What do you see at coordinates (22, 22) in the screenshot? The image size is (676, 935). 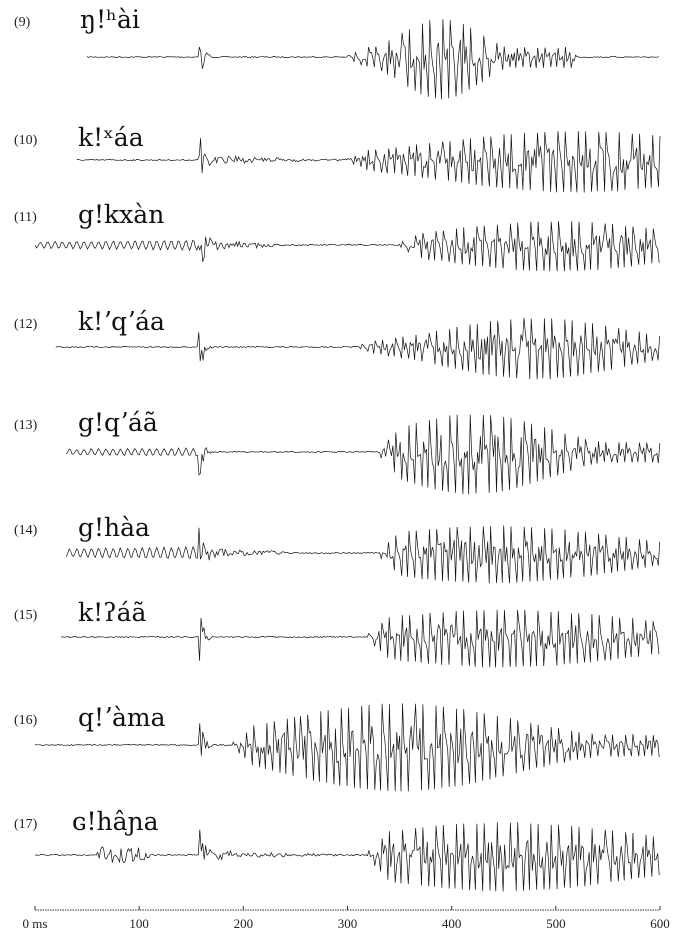 I see `example-number: (9)` at bounding box center [22, 22].